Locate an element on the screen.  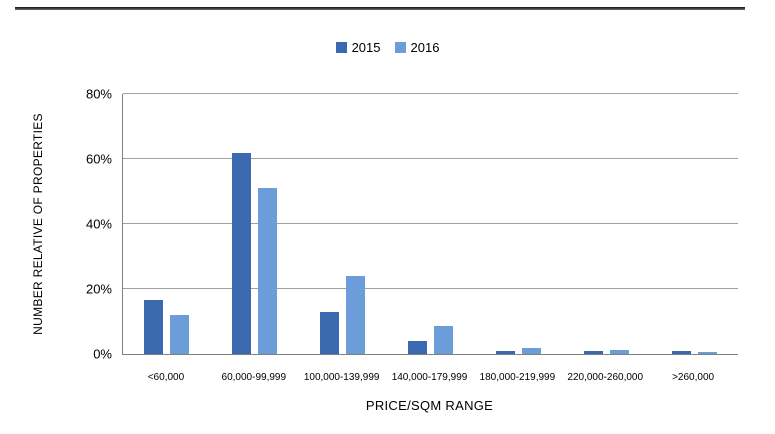
legend-item-2015: 2015 is located at coordinates (358, 47).